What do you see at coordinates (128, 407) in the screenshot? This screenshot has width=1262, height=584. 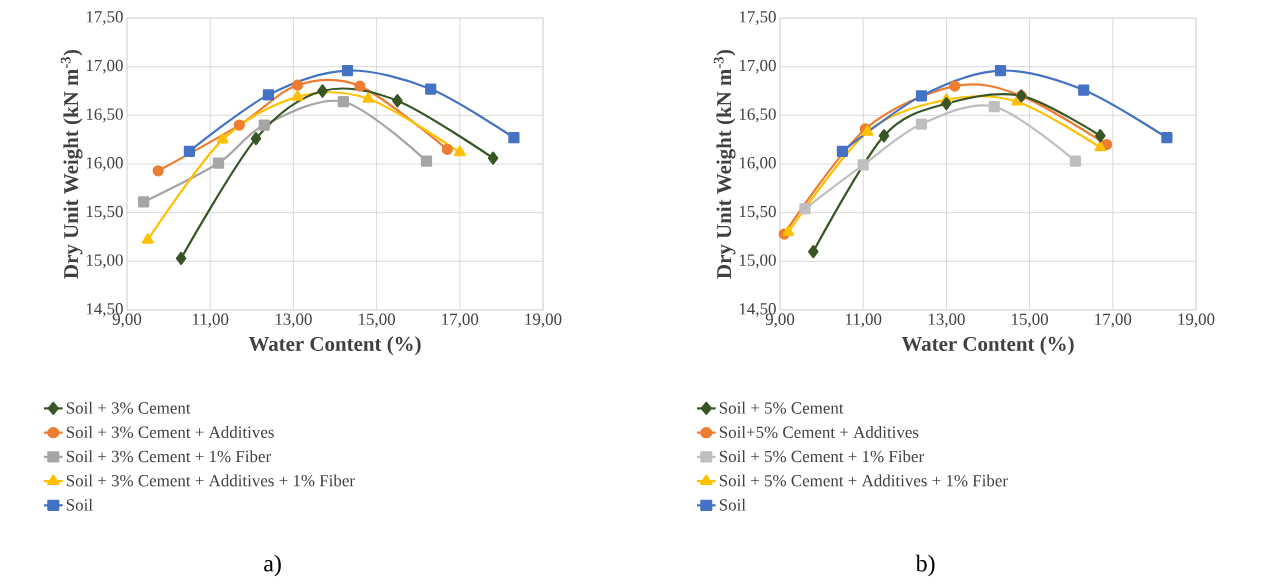 I see `legend-label: Soil + 3% Cement` at bounding box center [128, 407].